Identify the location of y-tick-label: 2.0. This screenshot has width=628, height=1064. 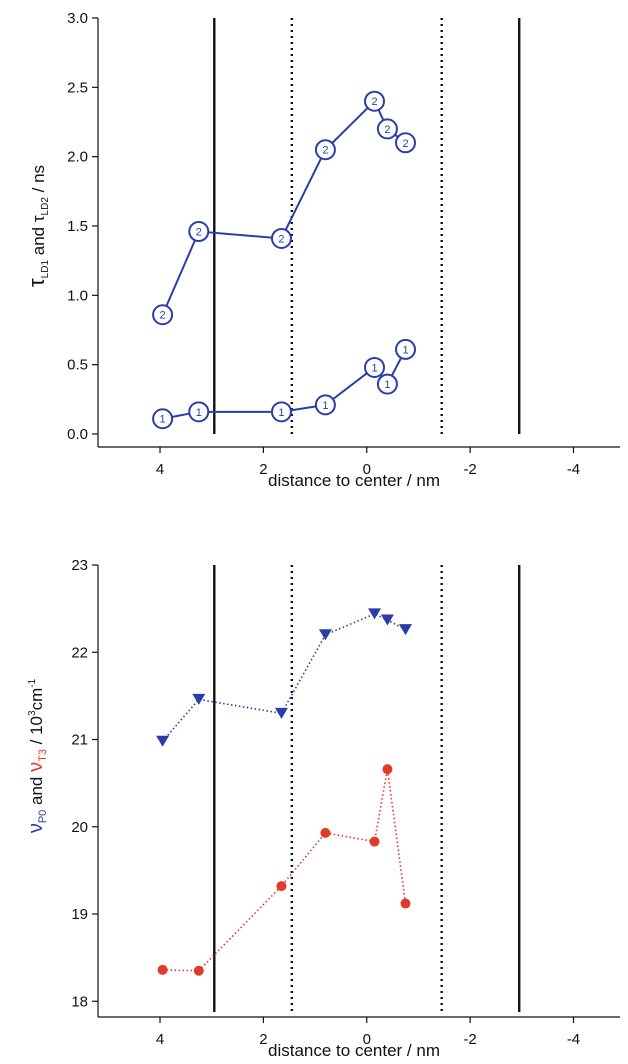
(77, 157).